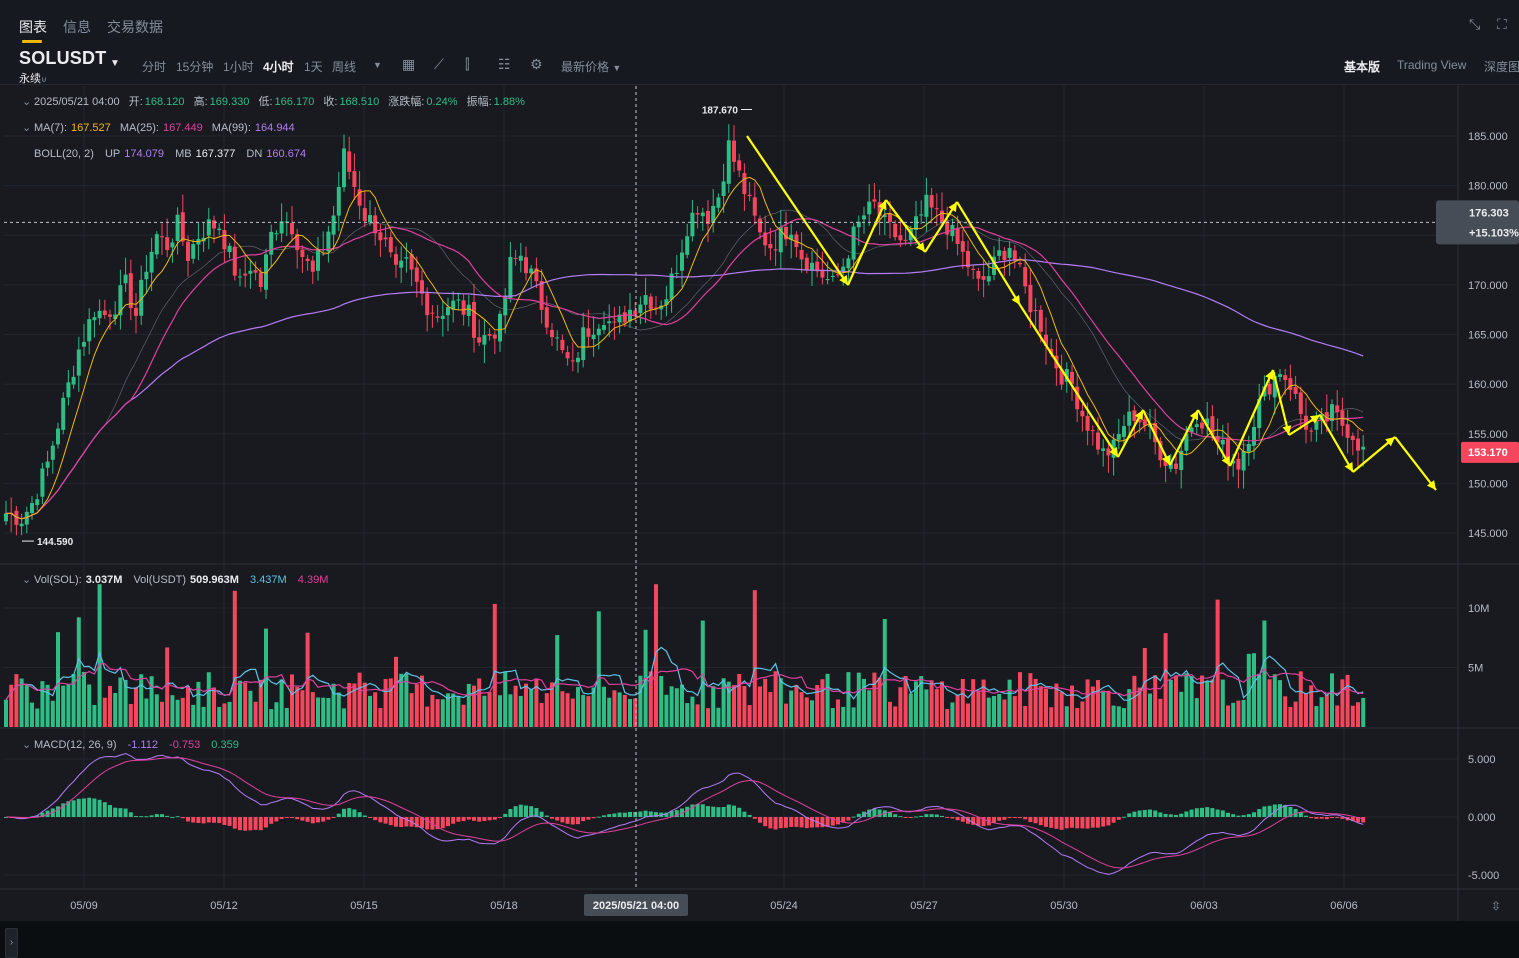 The height and width of the screenshot is (958, 1519). Describe the element at coordinates (684, 682) in the screenshot. I see `volume-ma-slow` at that location.